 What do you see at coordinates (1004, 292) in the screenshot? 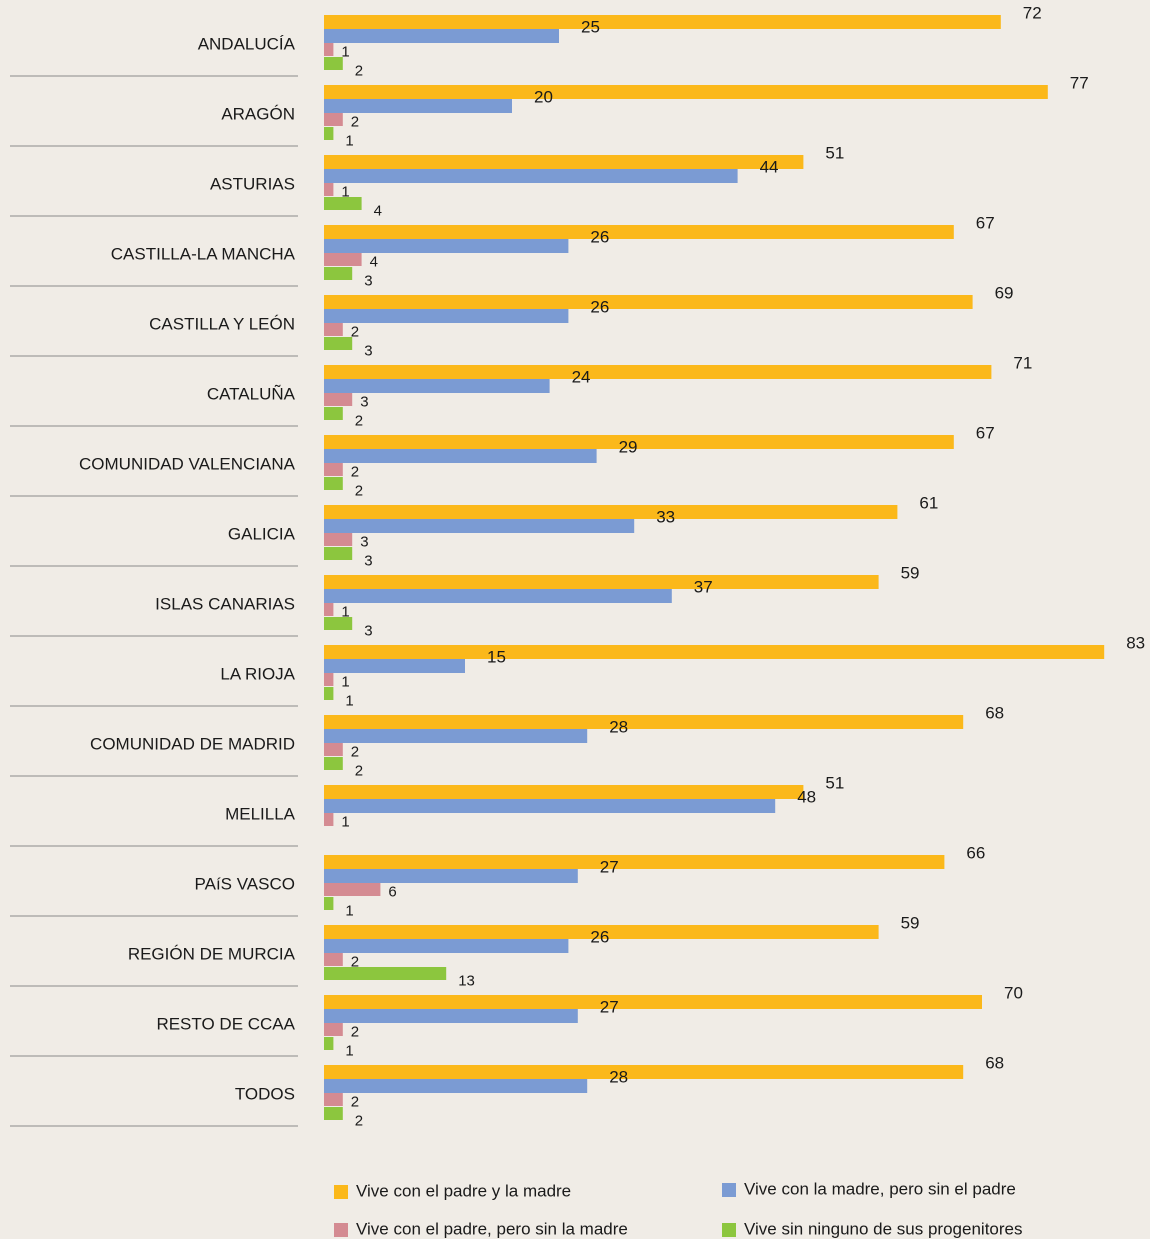
I see `value-label: 69` at bounding box center [1004, 292].